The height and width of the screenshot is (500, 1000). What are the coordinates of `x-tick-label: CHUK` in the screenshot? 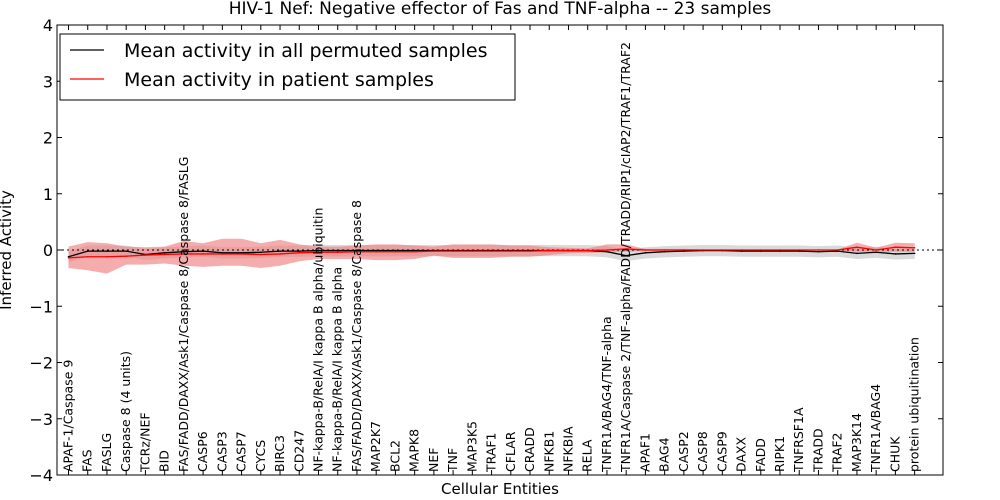 It's located at (894, 454).